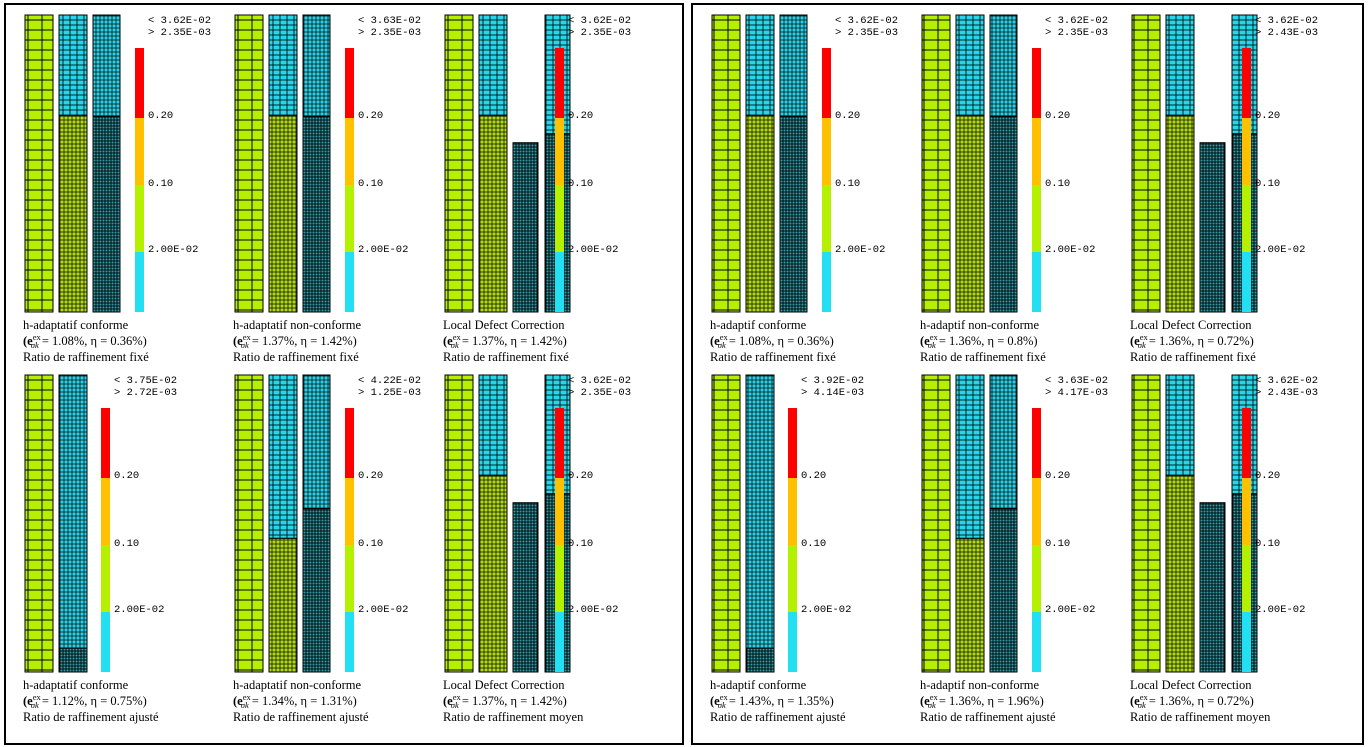 Image resolution: width=1368 pixels, height=747 pixels. I want to click on colorbar-min: > 2.72E-03, so click(145, 393).